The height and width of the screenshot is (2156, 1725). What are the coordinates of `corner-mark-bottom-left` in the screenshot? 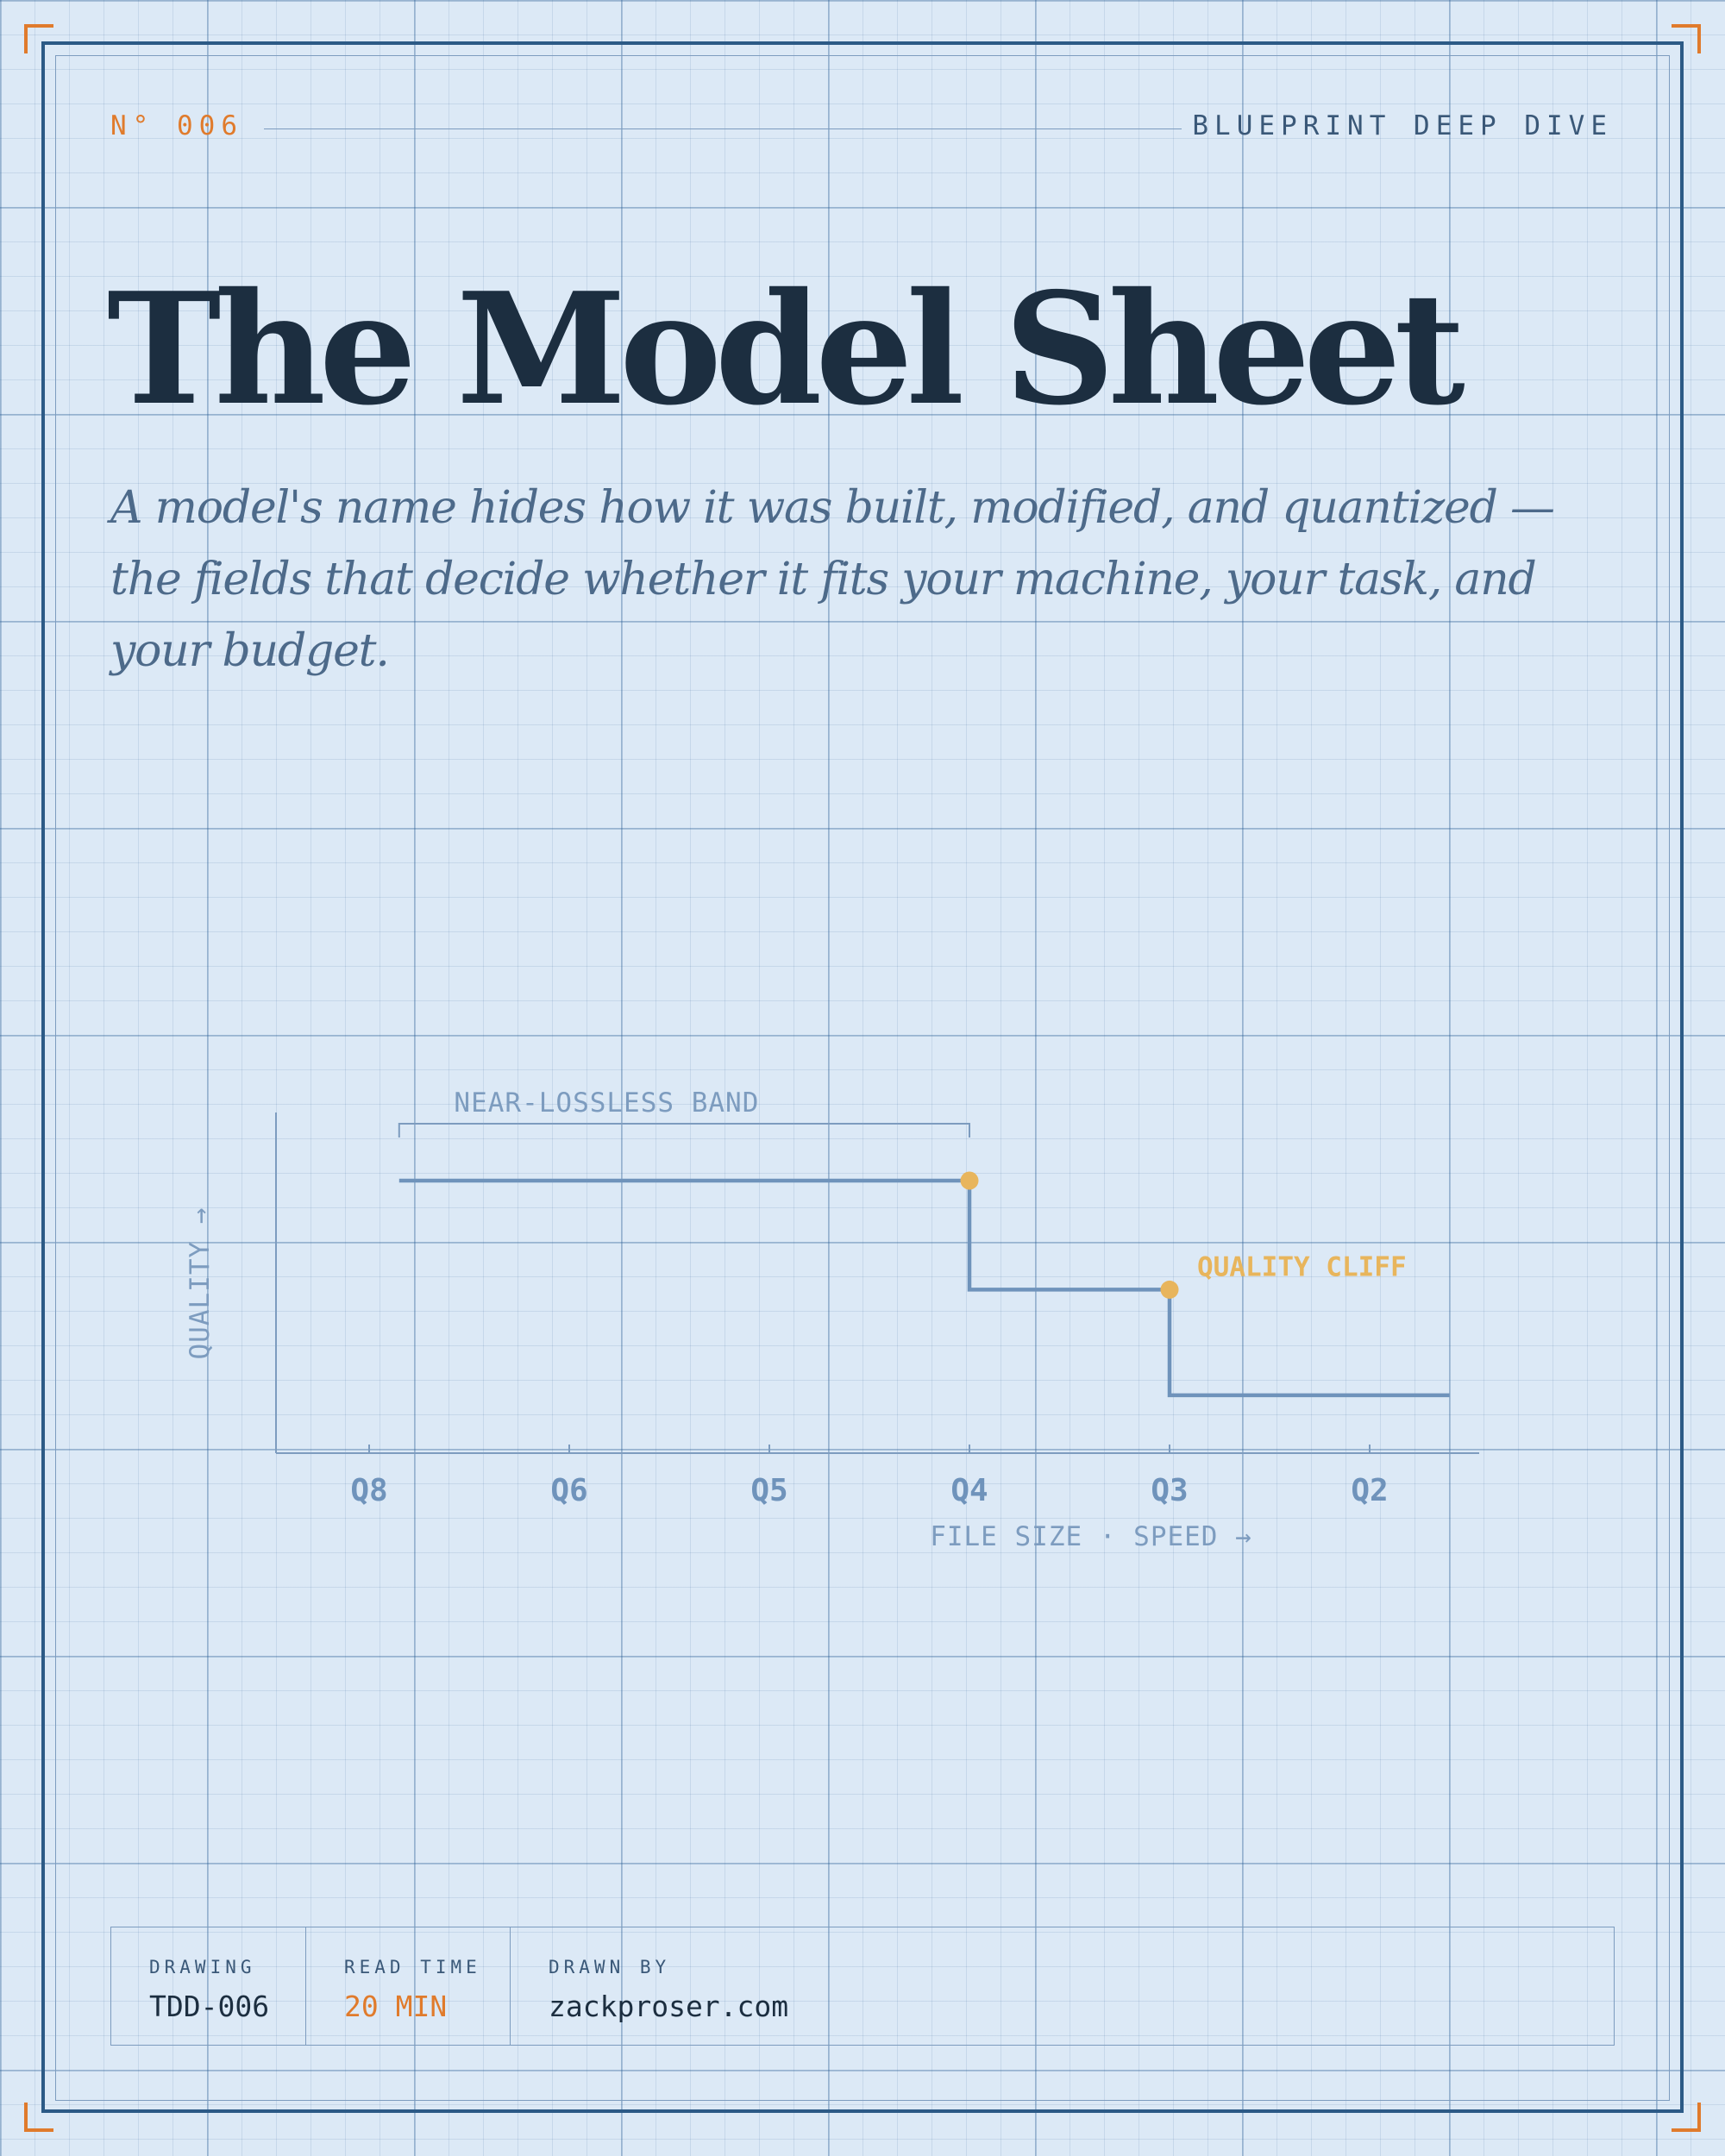 It's located at (38, 2117).